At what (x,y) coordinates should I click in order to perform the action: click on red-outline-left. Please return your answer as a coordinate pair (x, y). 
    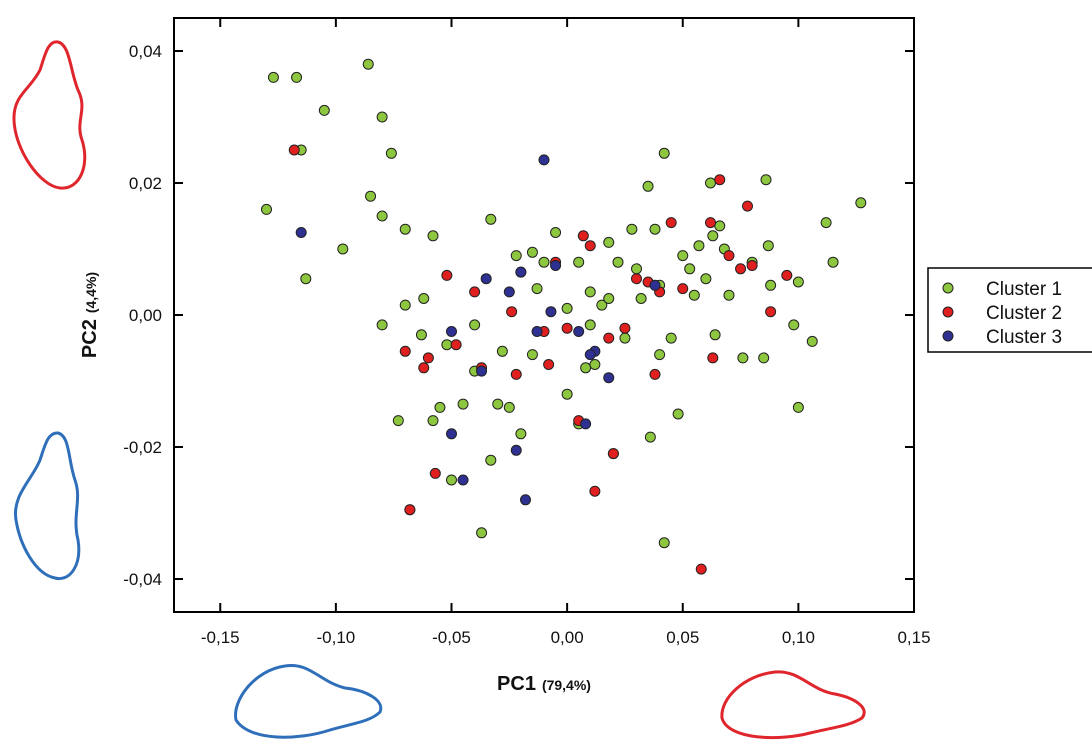
    Looking at the image, I should click on (49, 115).